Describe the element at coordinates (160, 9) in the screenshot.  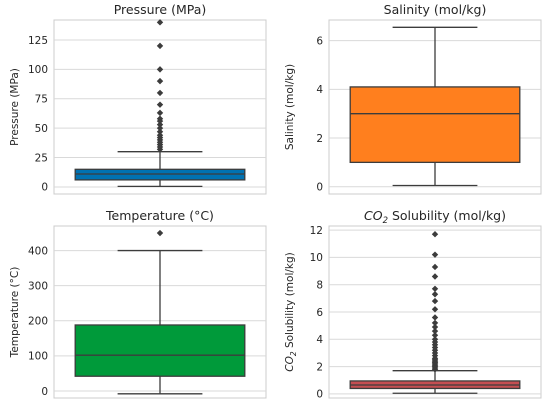
I see `subplot-title: Pressure (MPa)` at that location.